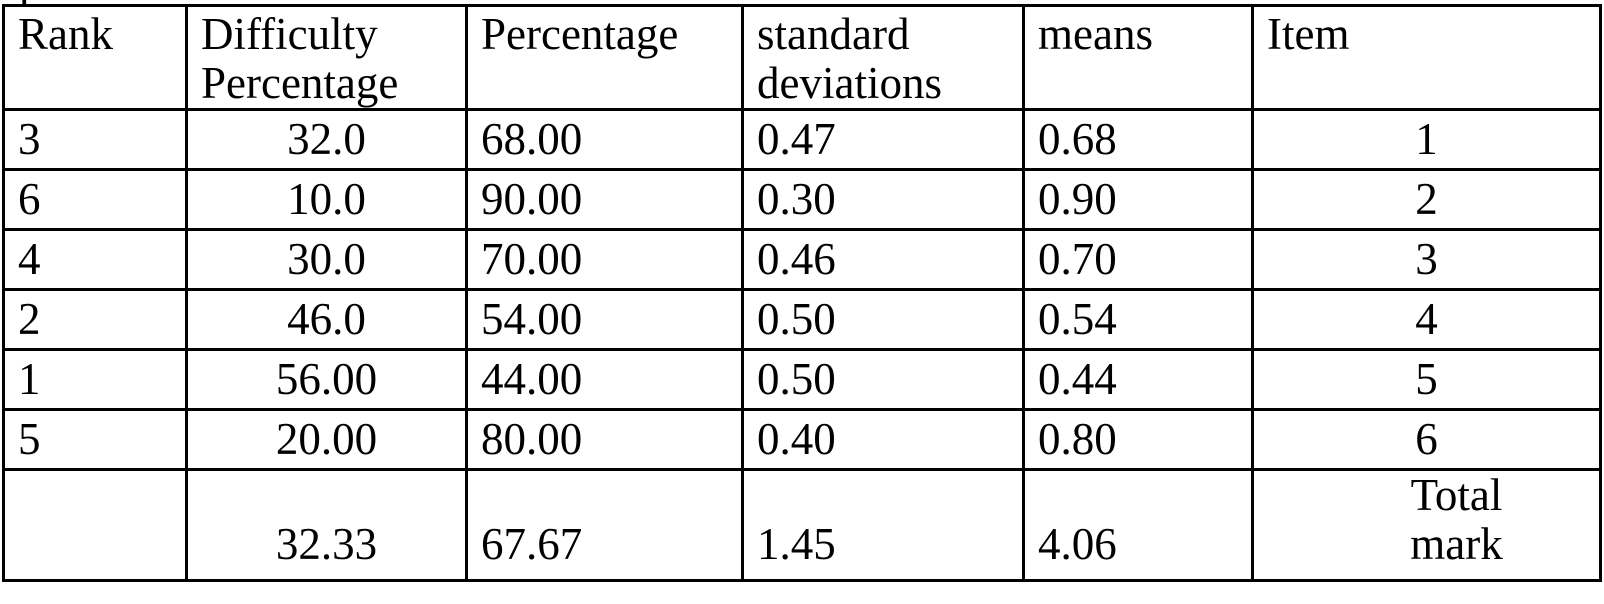 Image resolution: width=1604 pixels, height=604 pixels. What do you see at coordinates (1138, 525) in the screenshot?
I see `summary-mean-cell: 4.06` at bounding box center [1138, 525].